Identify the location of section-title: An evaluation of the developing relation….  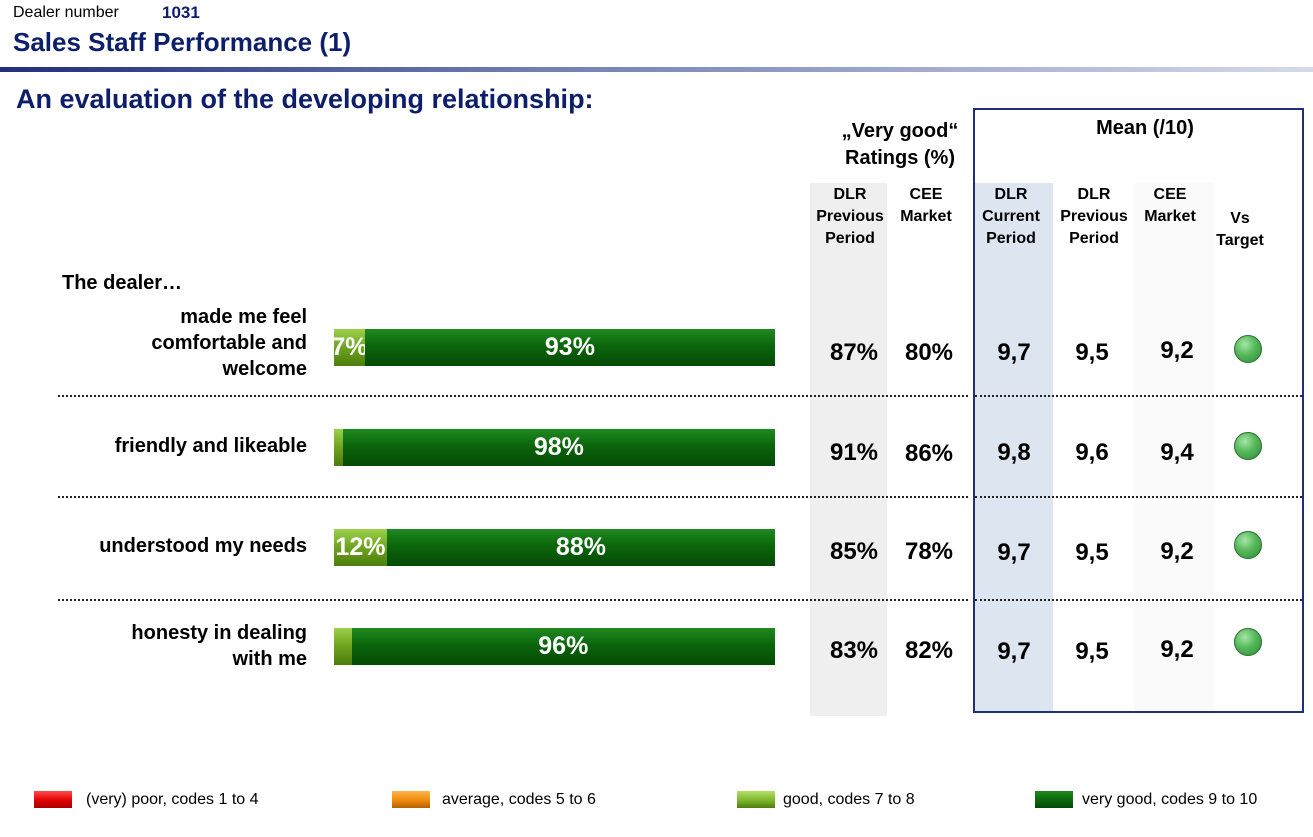
(305, 99).